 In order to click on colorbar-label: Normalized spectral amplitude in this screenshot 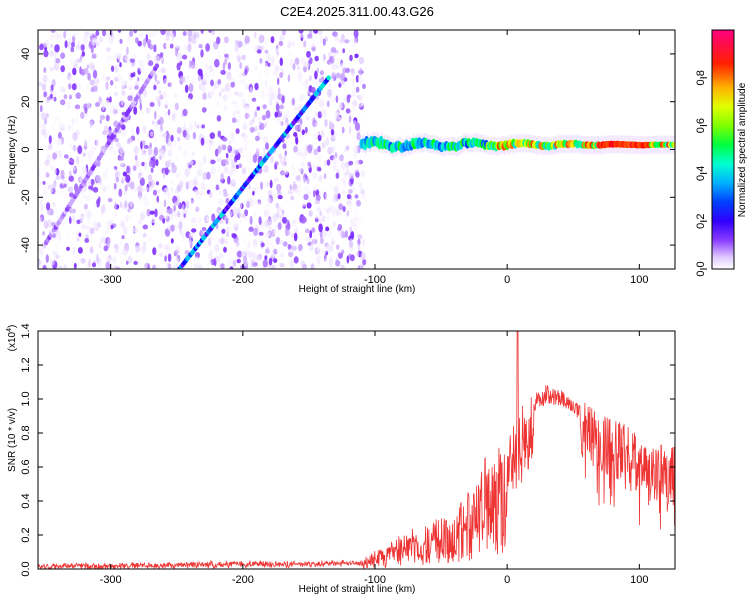, I will do `click(742, 149)`.